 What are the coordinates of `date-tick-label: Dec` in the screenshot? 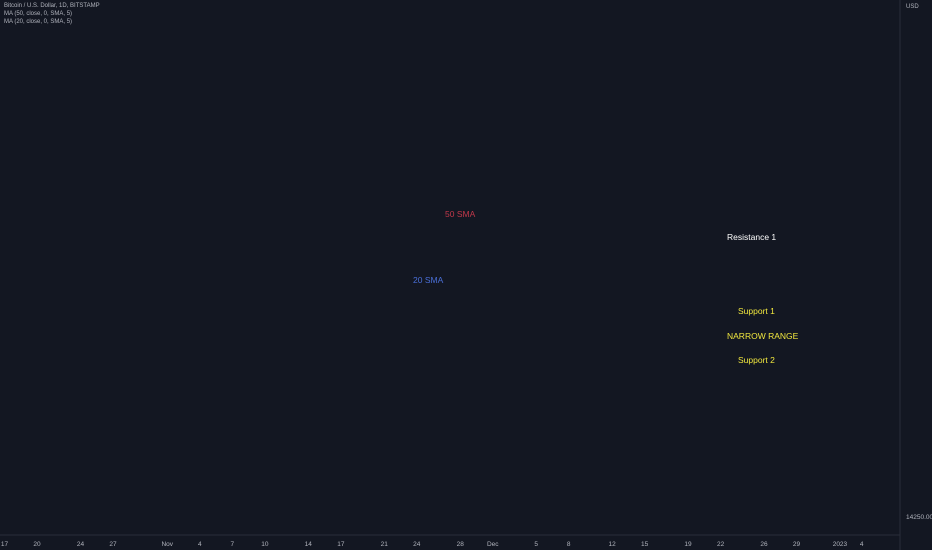 It's located at (493, 544).